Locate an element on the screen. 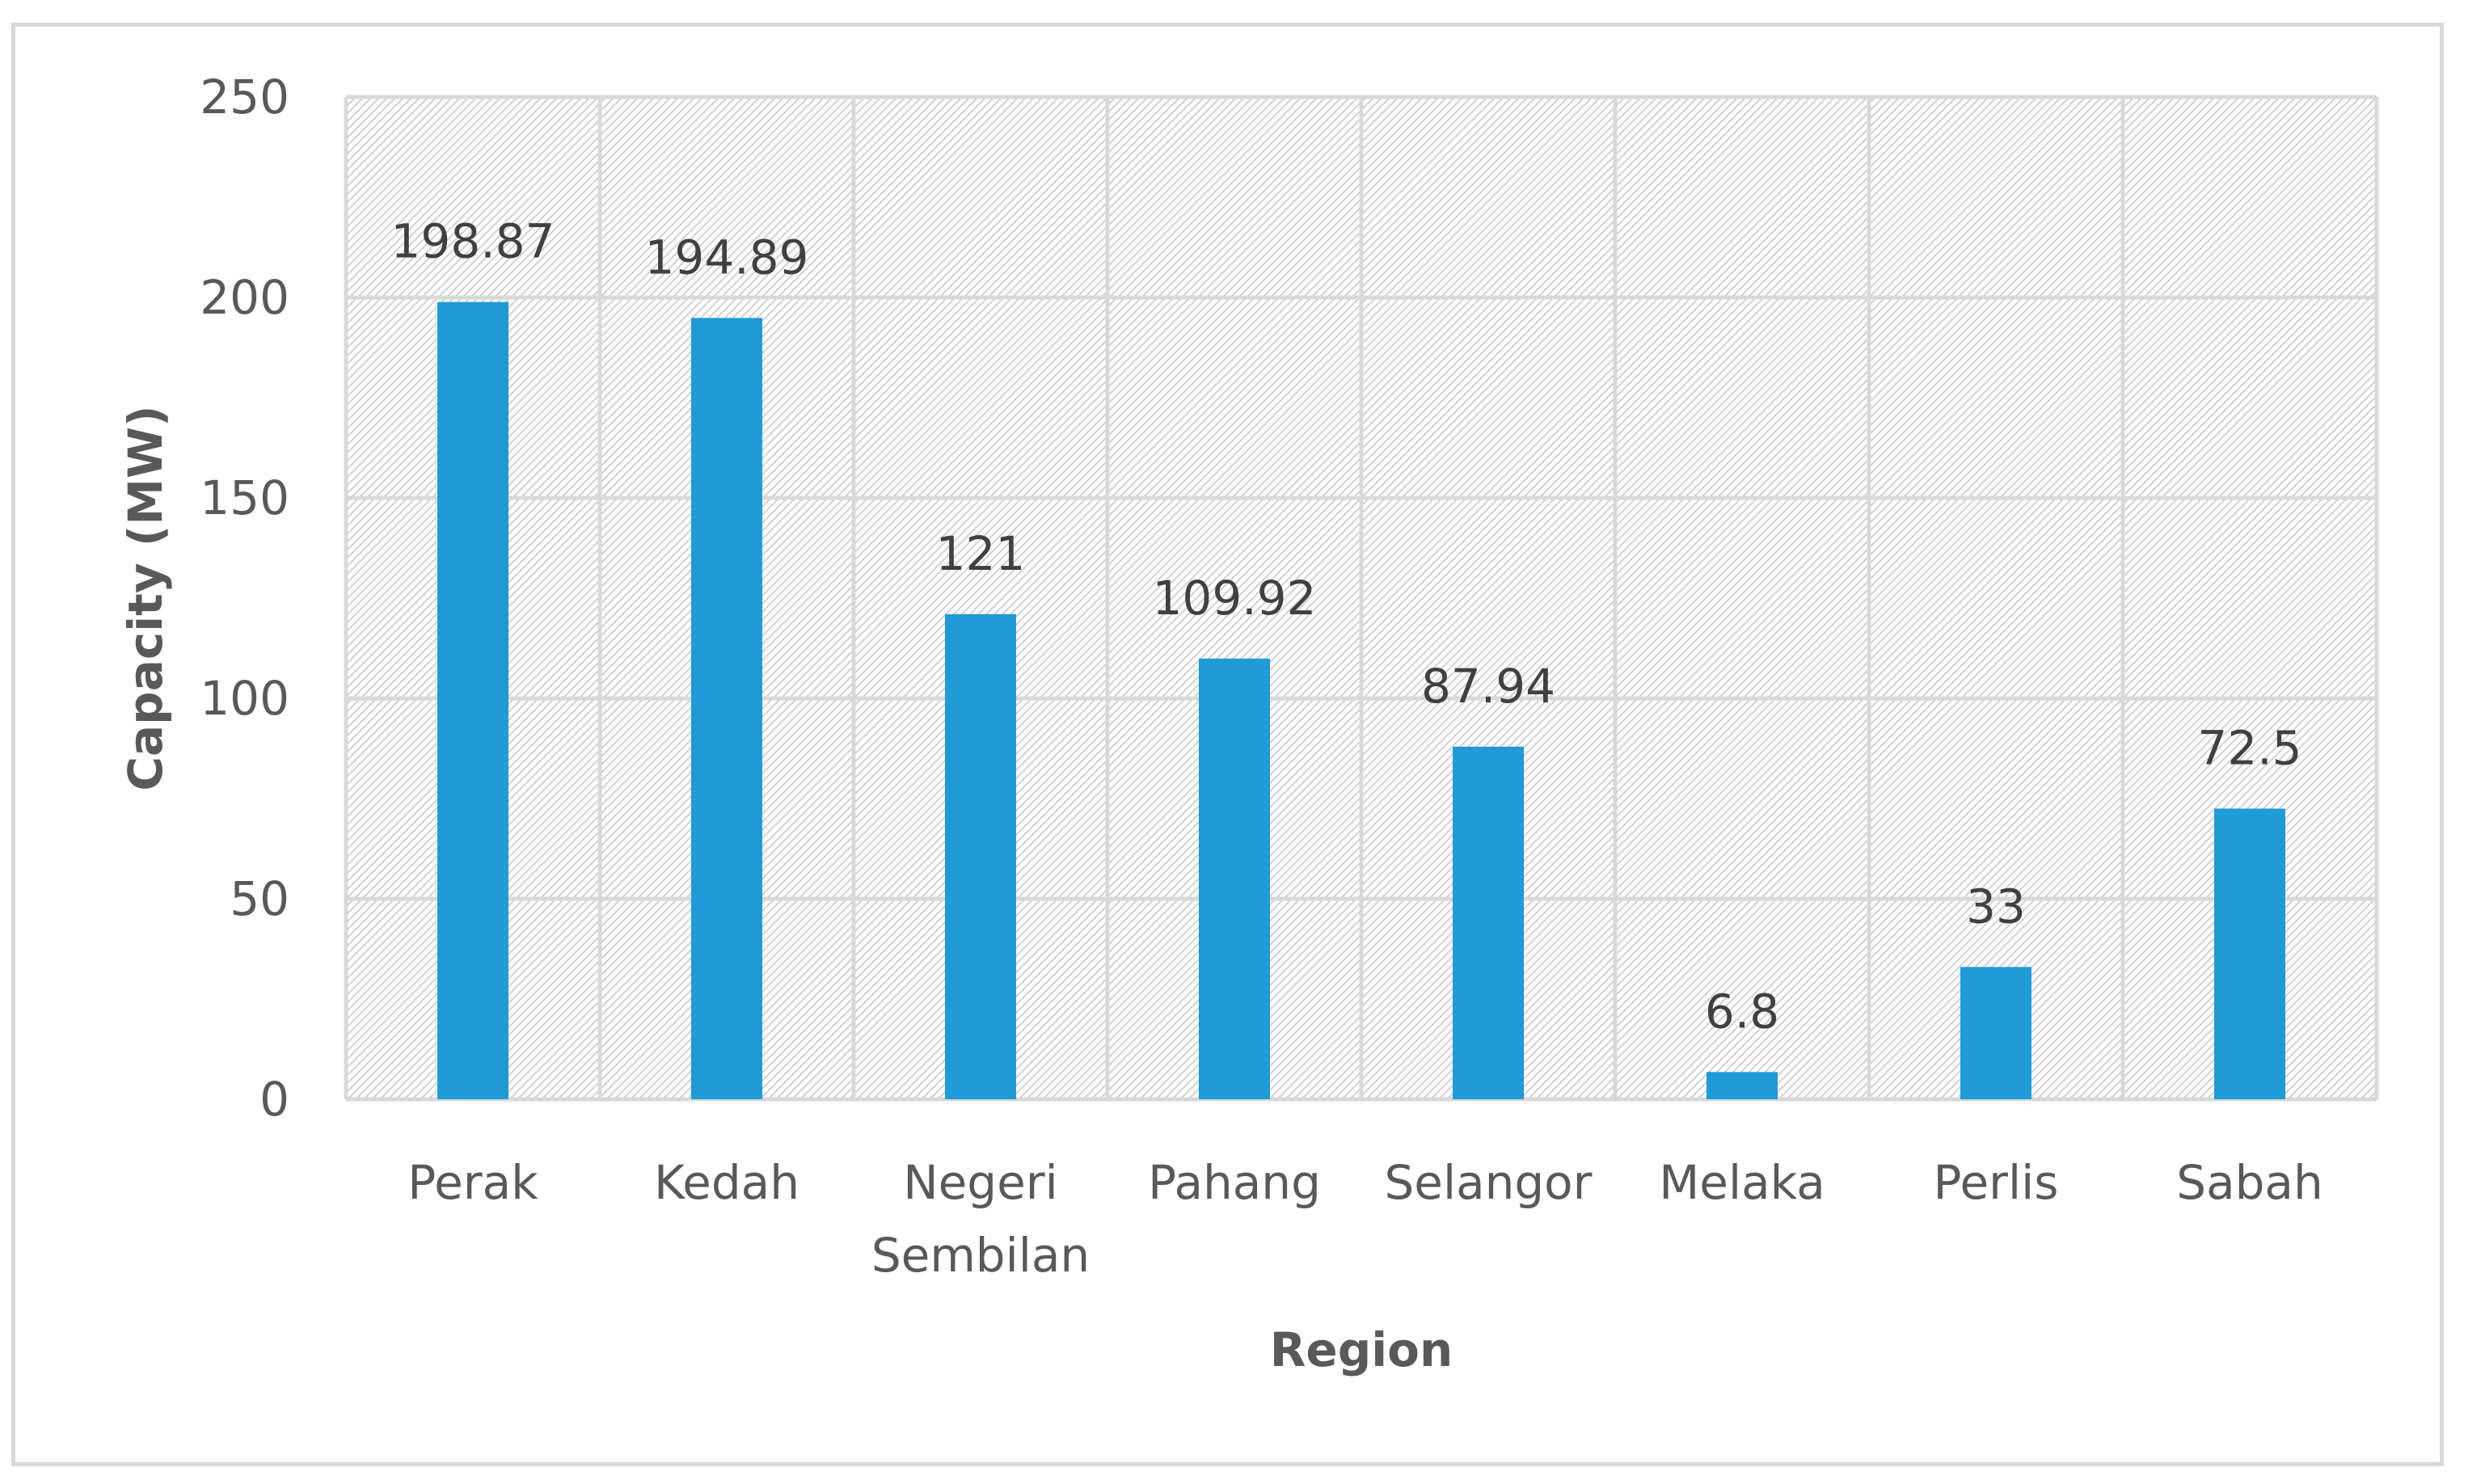 This screenshot has width=2468, height=1484. x-tick-label: Kedah is located at coordinates (726, 1182).